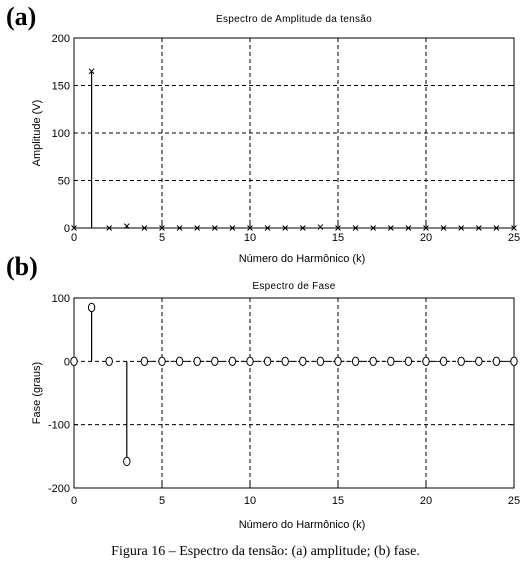 The image size is (531, 575). I want to click on panel-label-b: (b), so click(22, 266).